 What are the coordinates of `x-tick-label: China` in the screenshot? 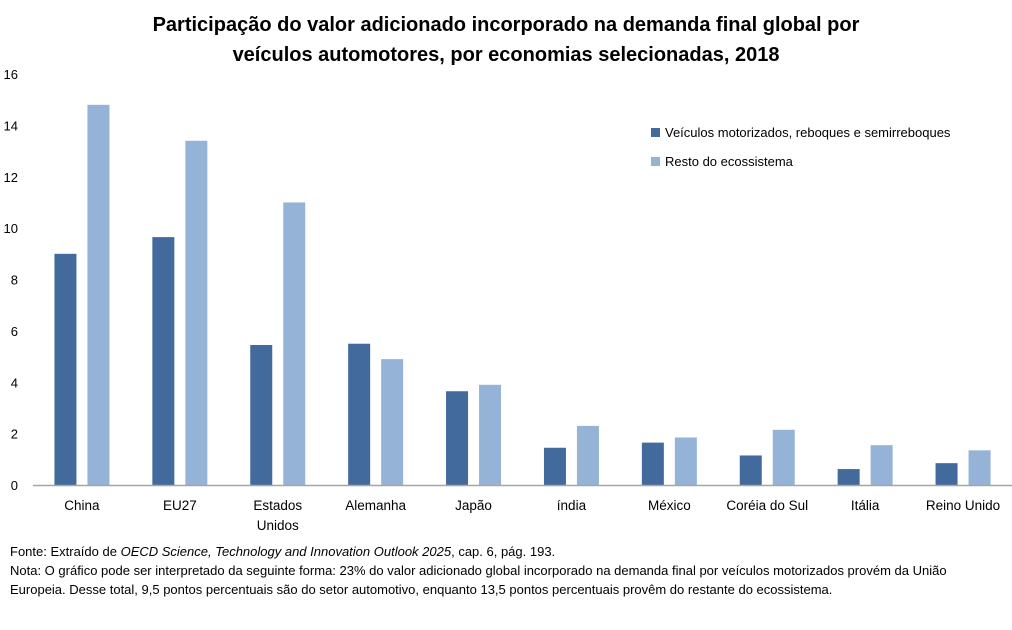 It's located at (82, 505).